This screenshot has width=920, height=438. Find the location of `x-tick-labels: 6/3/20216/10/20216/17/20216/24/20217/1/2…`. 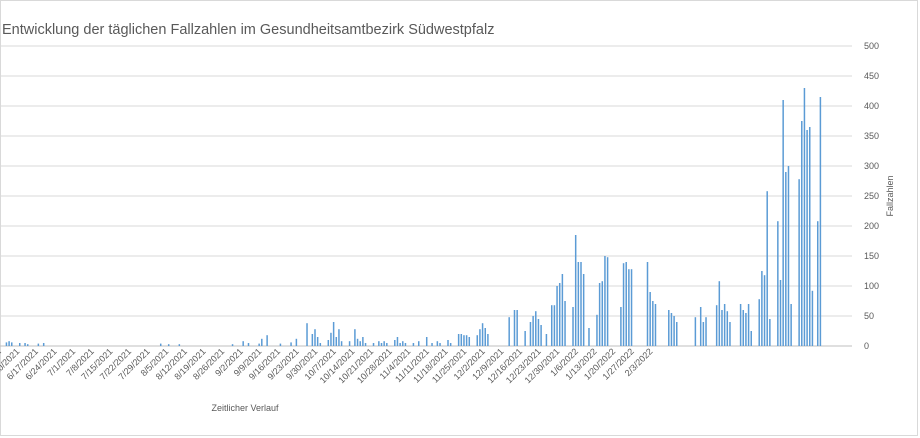

x-tick-labels: 6/3/20216/10/20216/17/20216/24/20217/1/2… is located at coordinates (327, 365).